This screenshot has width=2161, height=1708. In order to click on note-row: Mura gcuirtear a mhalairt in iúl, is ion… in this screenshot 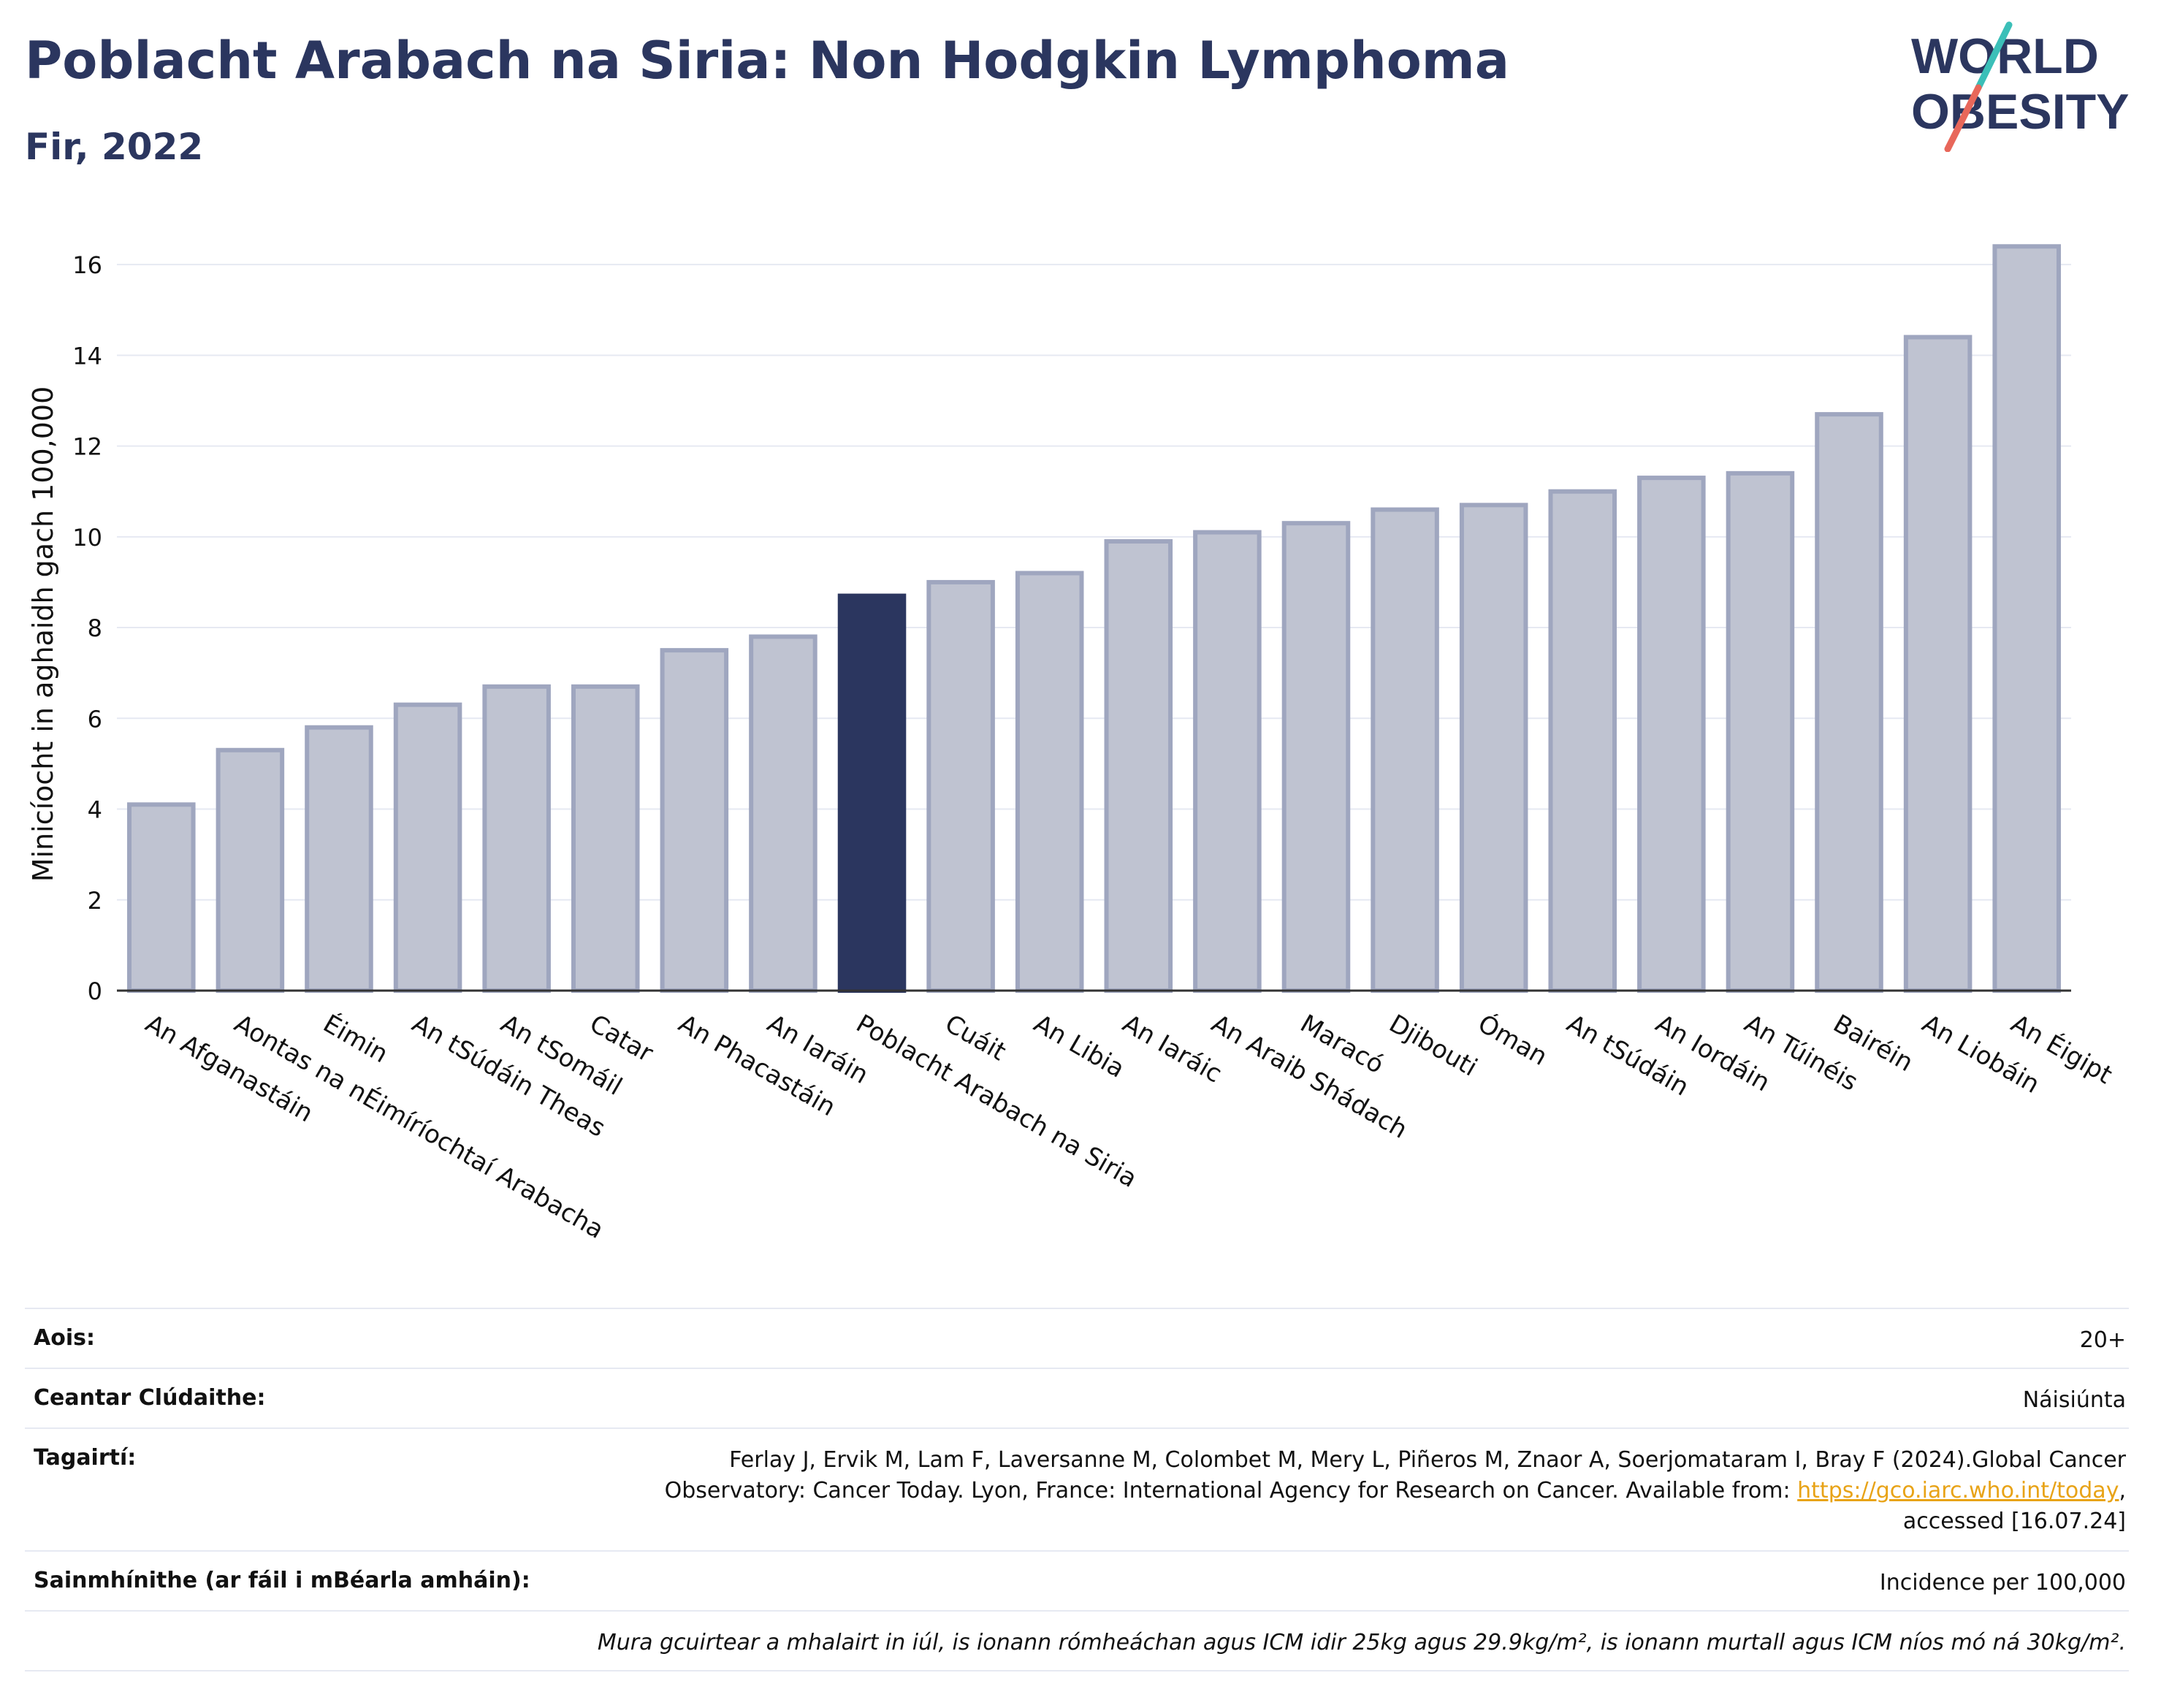, I will do `click(1077, 1640)`.